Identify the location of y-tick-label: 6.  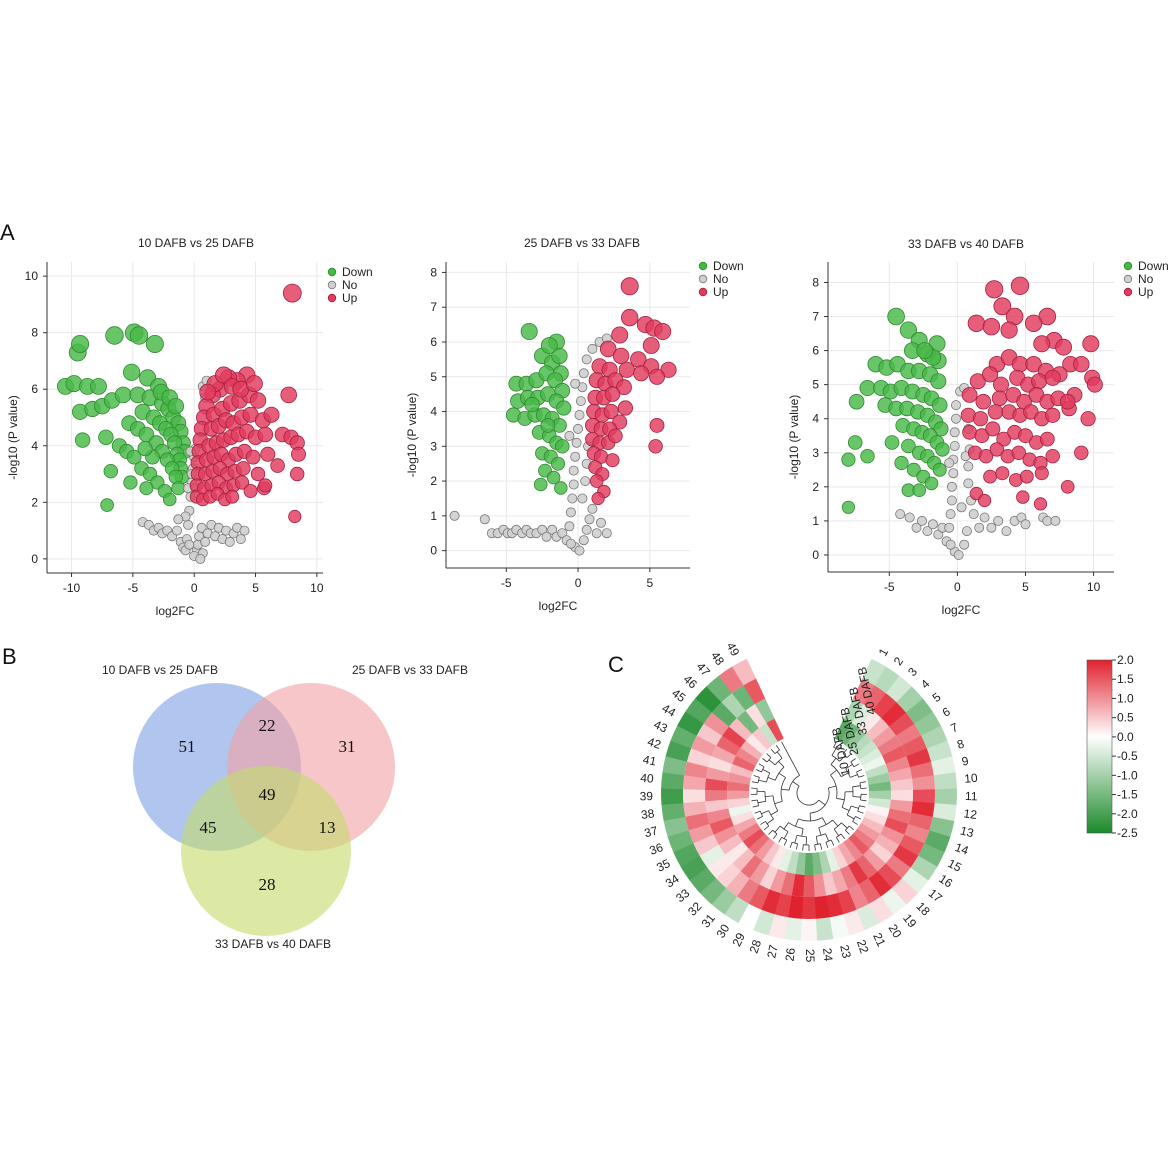
(34, 389).